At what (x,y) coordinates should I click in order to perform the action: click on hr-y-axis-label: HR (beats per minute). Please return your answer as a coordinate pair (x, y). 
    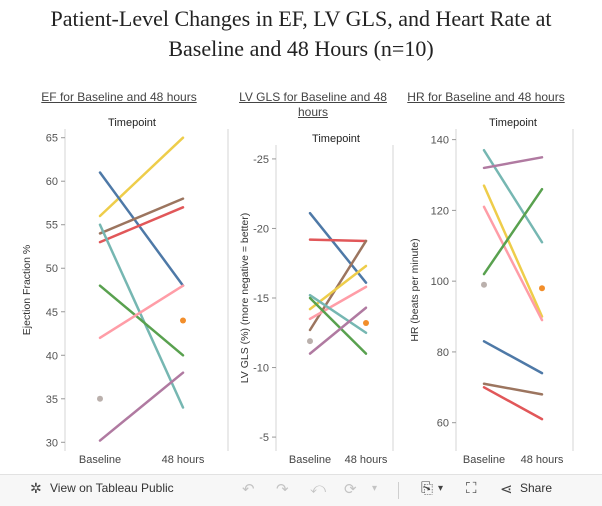
    Looking at the image, I should click on (415, 289).